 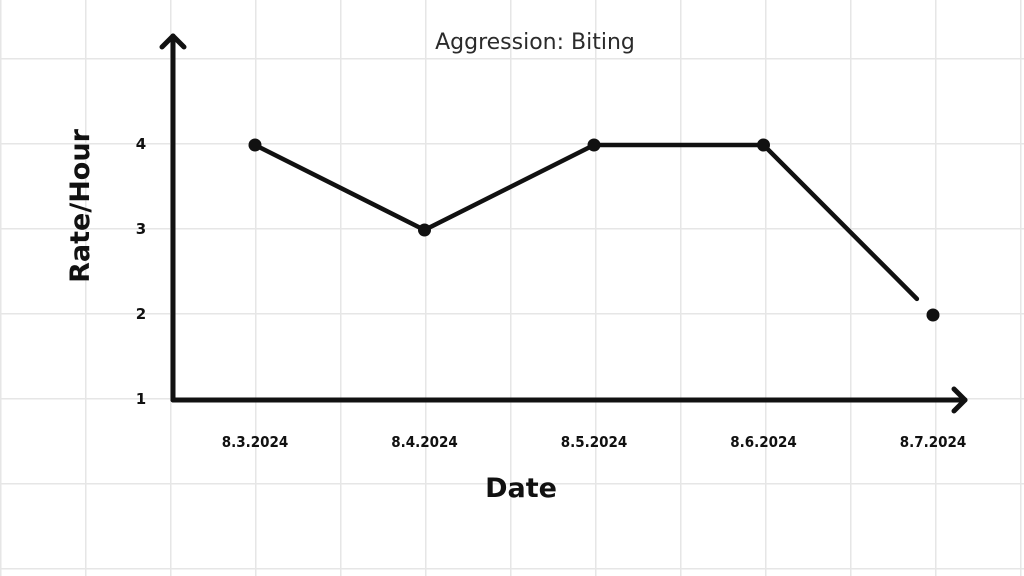 What do you see at coordinates (141, 271) in the screenshot?
I see `y-tick-labels: 1 2 3 4` at bounding box center [141, 271].